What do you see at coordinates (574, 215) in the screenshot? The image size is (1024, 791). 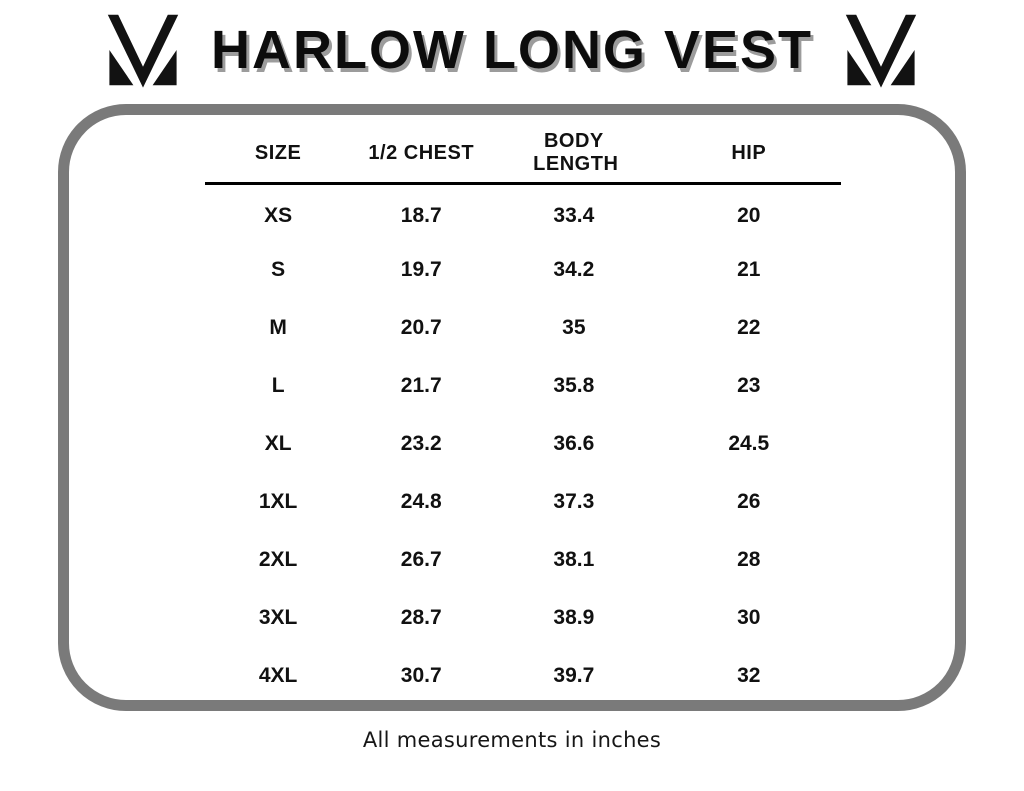 I see `measurement-value: 33.4` at bounding box center [574, 215].